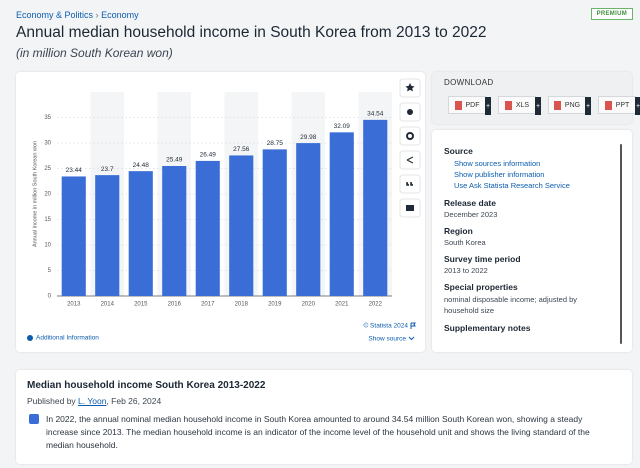  What do you see at coordinates (410, 208) in the screenshot?
I see `print-icon` at bounding box center [410, 208].